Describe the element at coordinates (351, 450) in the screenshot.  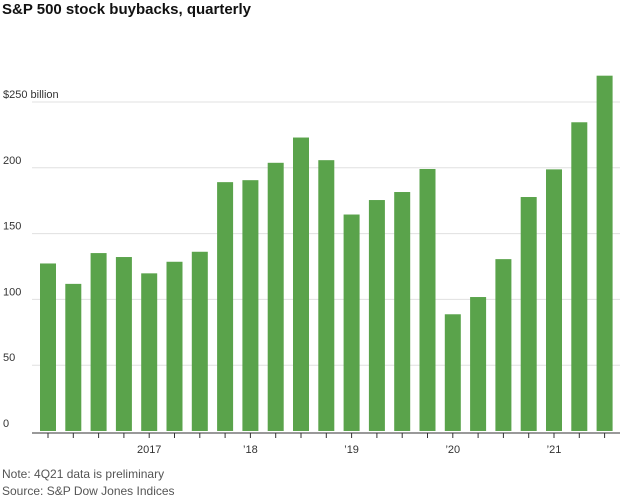
I see `x-tick-label: ’19` at that location.